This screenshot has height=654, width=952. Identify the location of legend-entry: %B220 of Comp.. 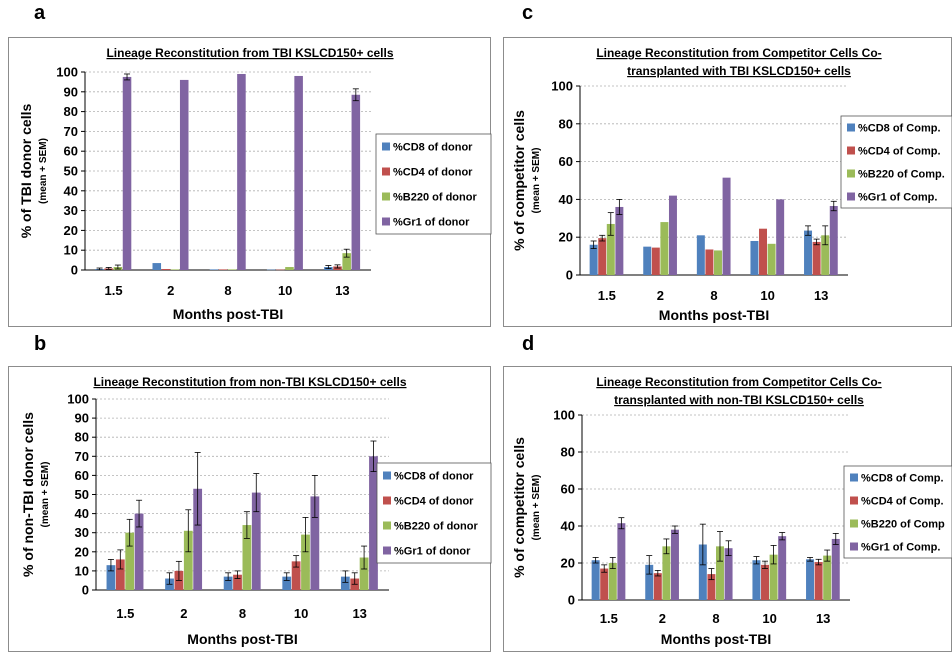
(901, 175).